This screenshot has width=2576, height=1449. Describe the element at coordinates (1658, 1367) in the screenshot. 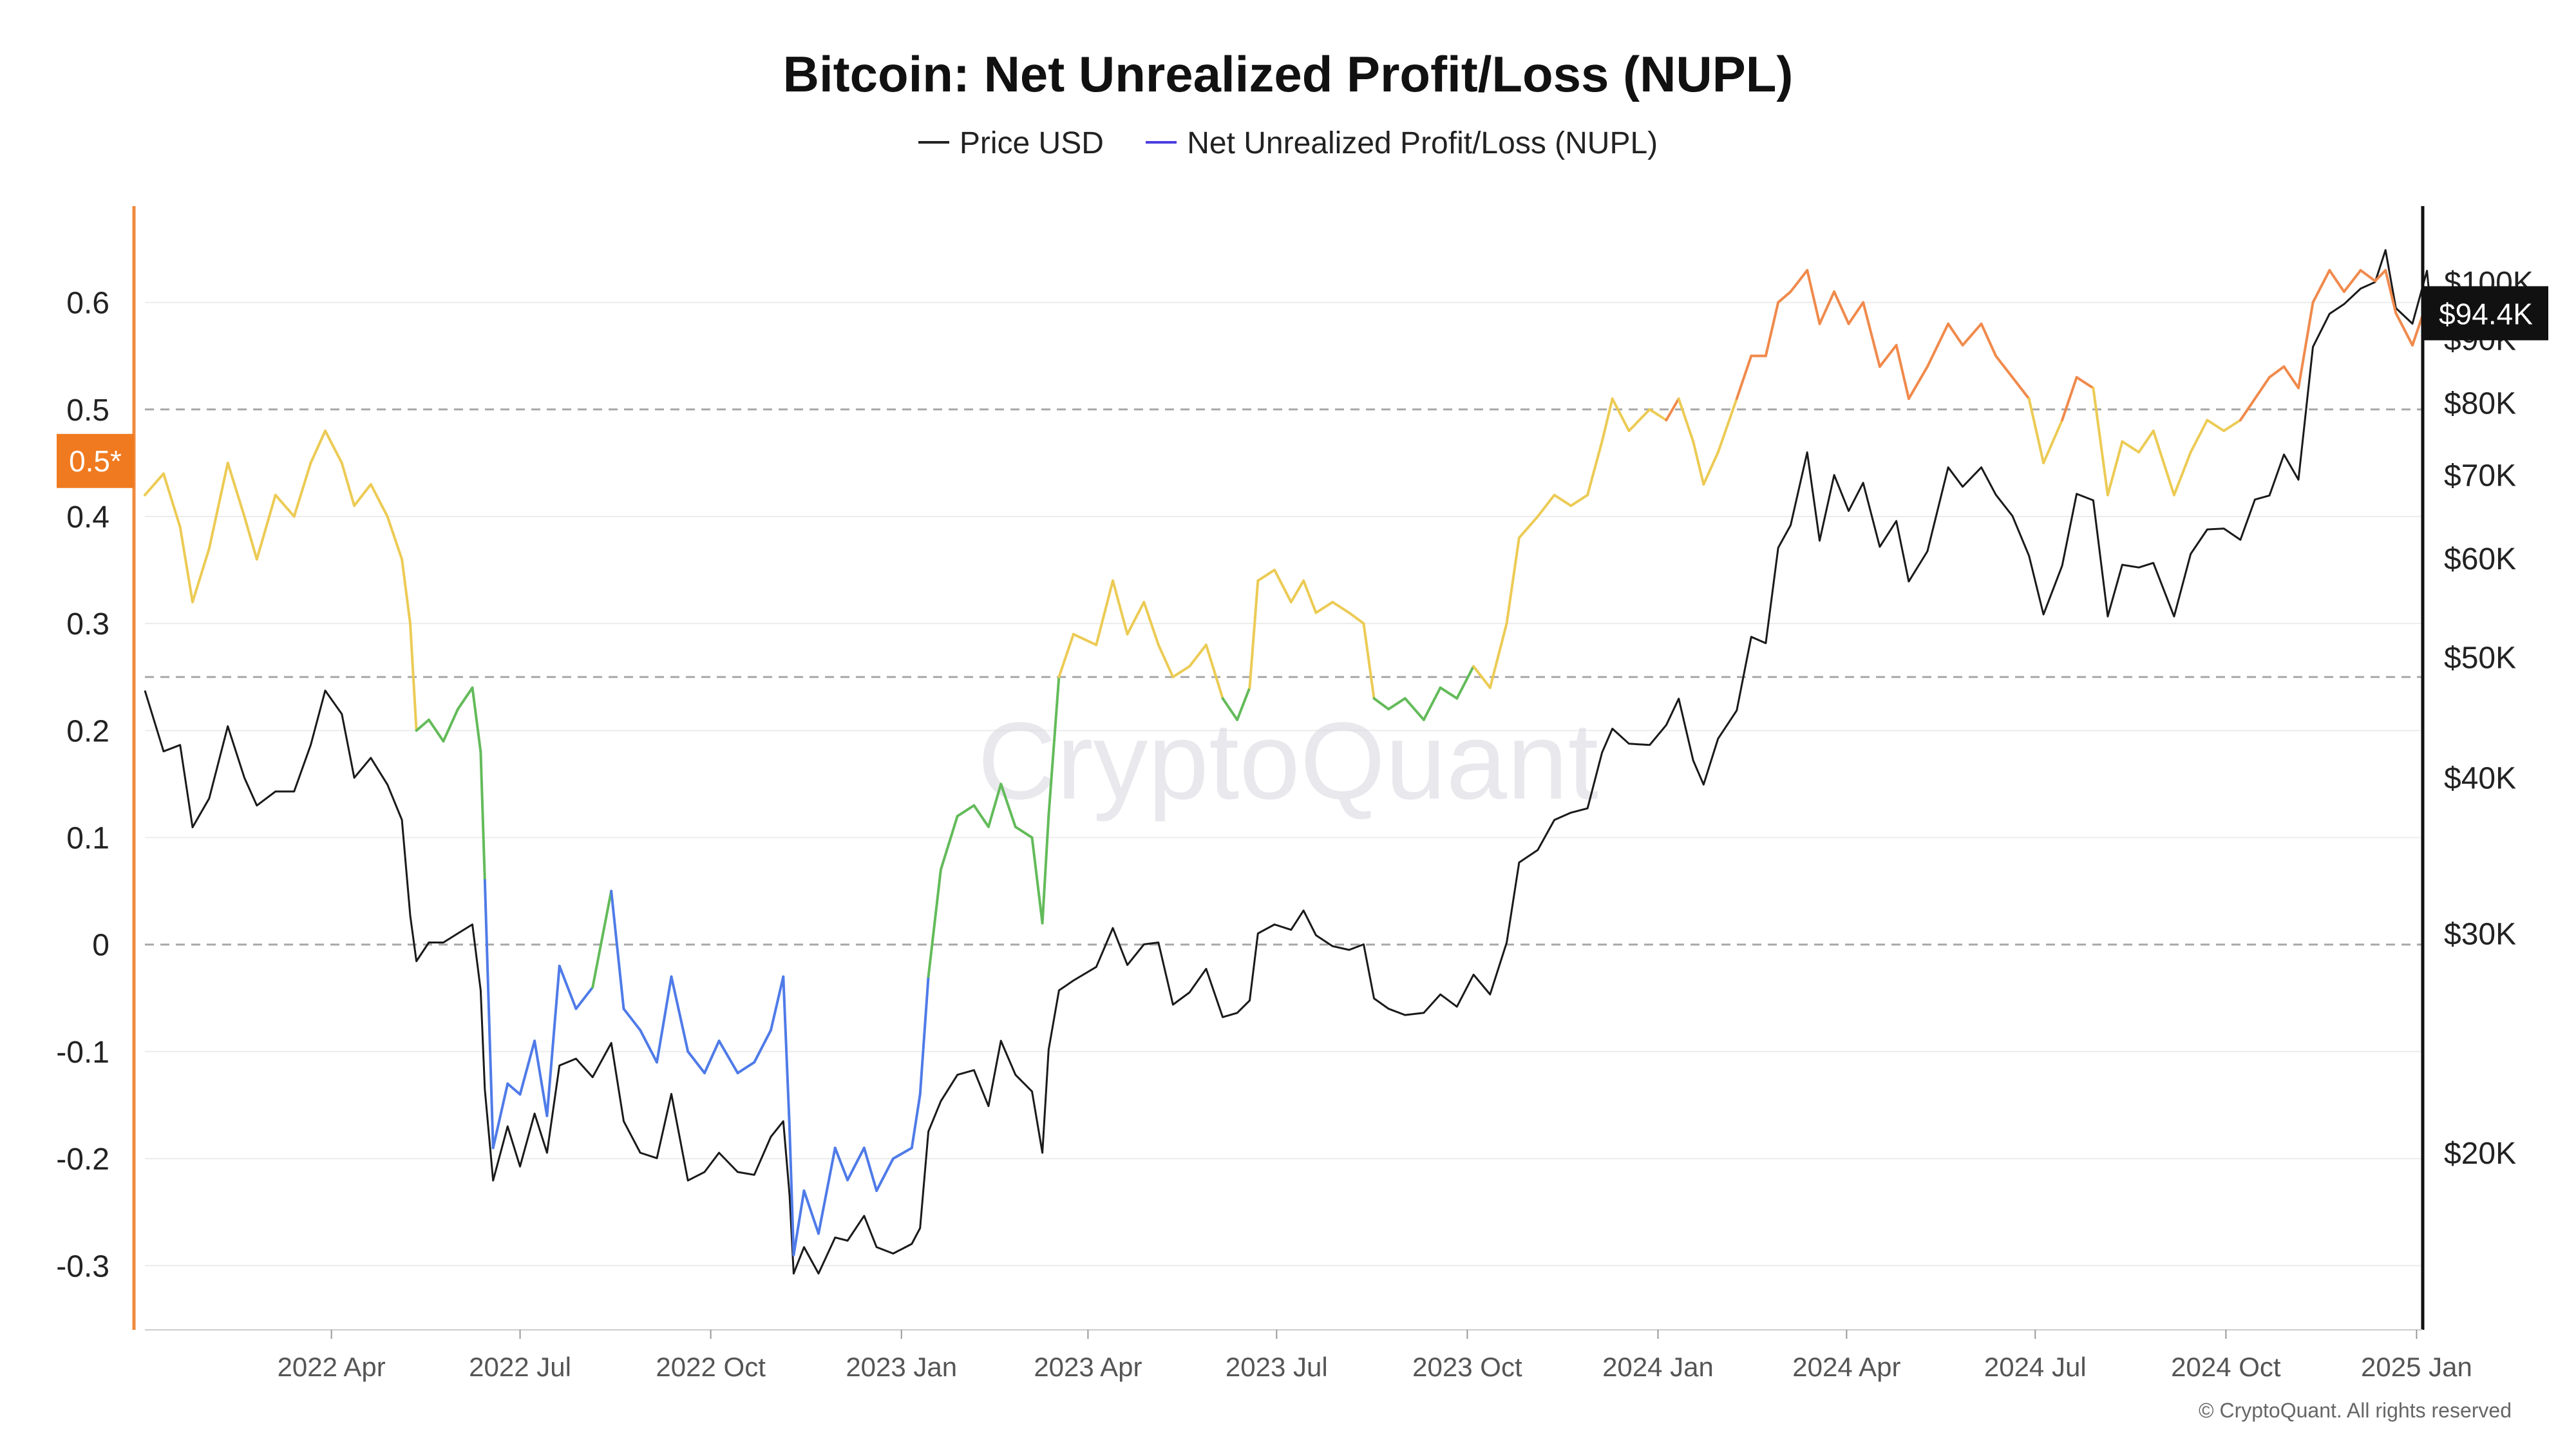

I see `x-tick-label: 2024 Jan` at that location.